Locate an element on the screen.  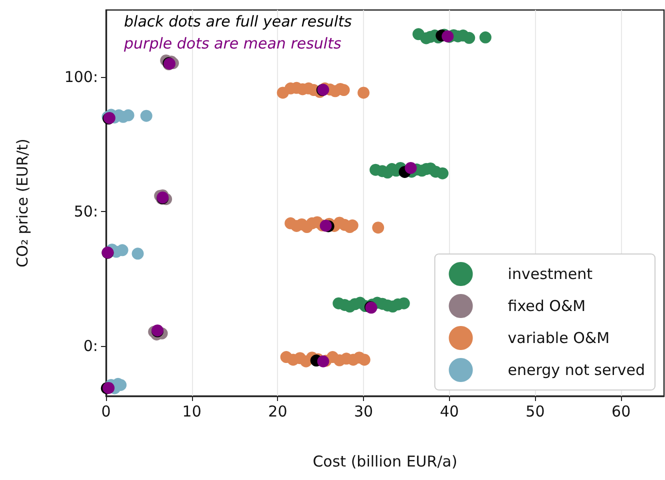
legend-label: fixed O&M is located at coordinates (547, 306).